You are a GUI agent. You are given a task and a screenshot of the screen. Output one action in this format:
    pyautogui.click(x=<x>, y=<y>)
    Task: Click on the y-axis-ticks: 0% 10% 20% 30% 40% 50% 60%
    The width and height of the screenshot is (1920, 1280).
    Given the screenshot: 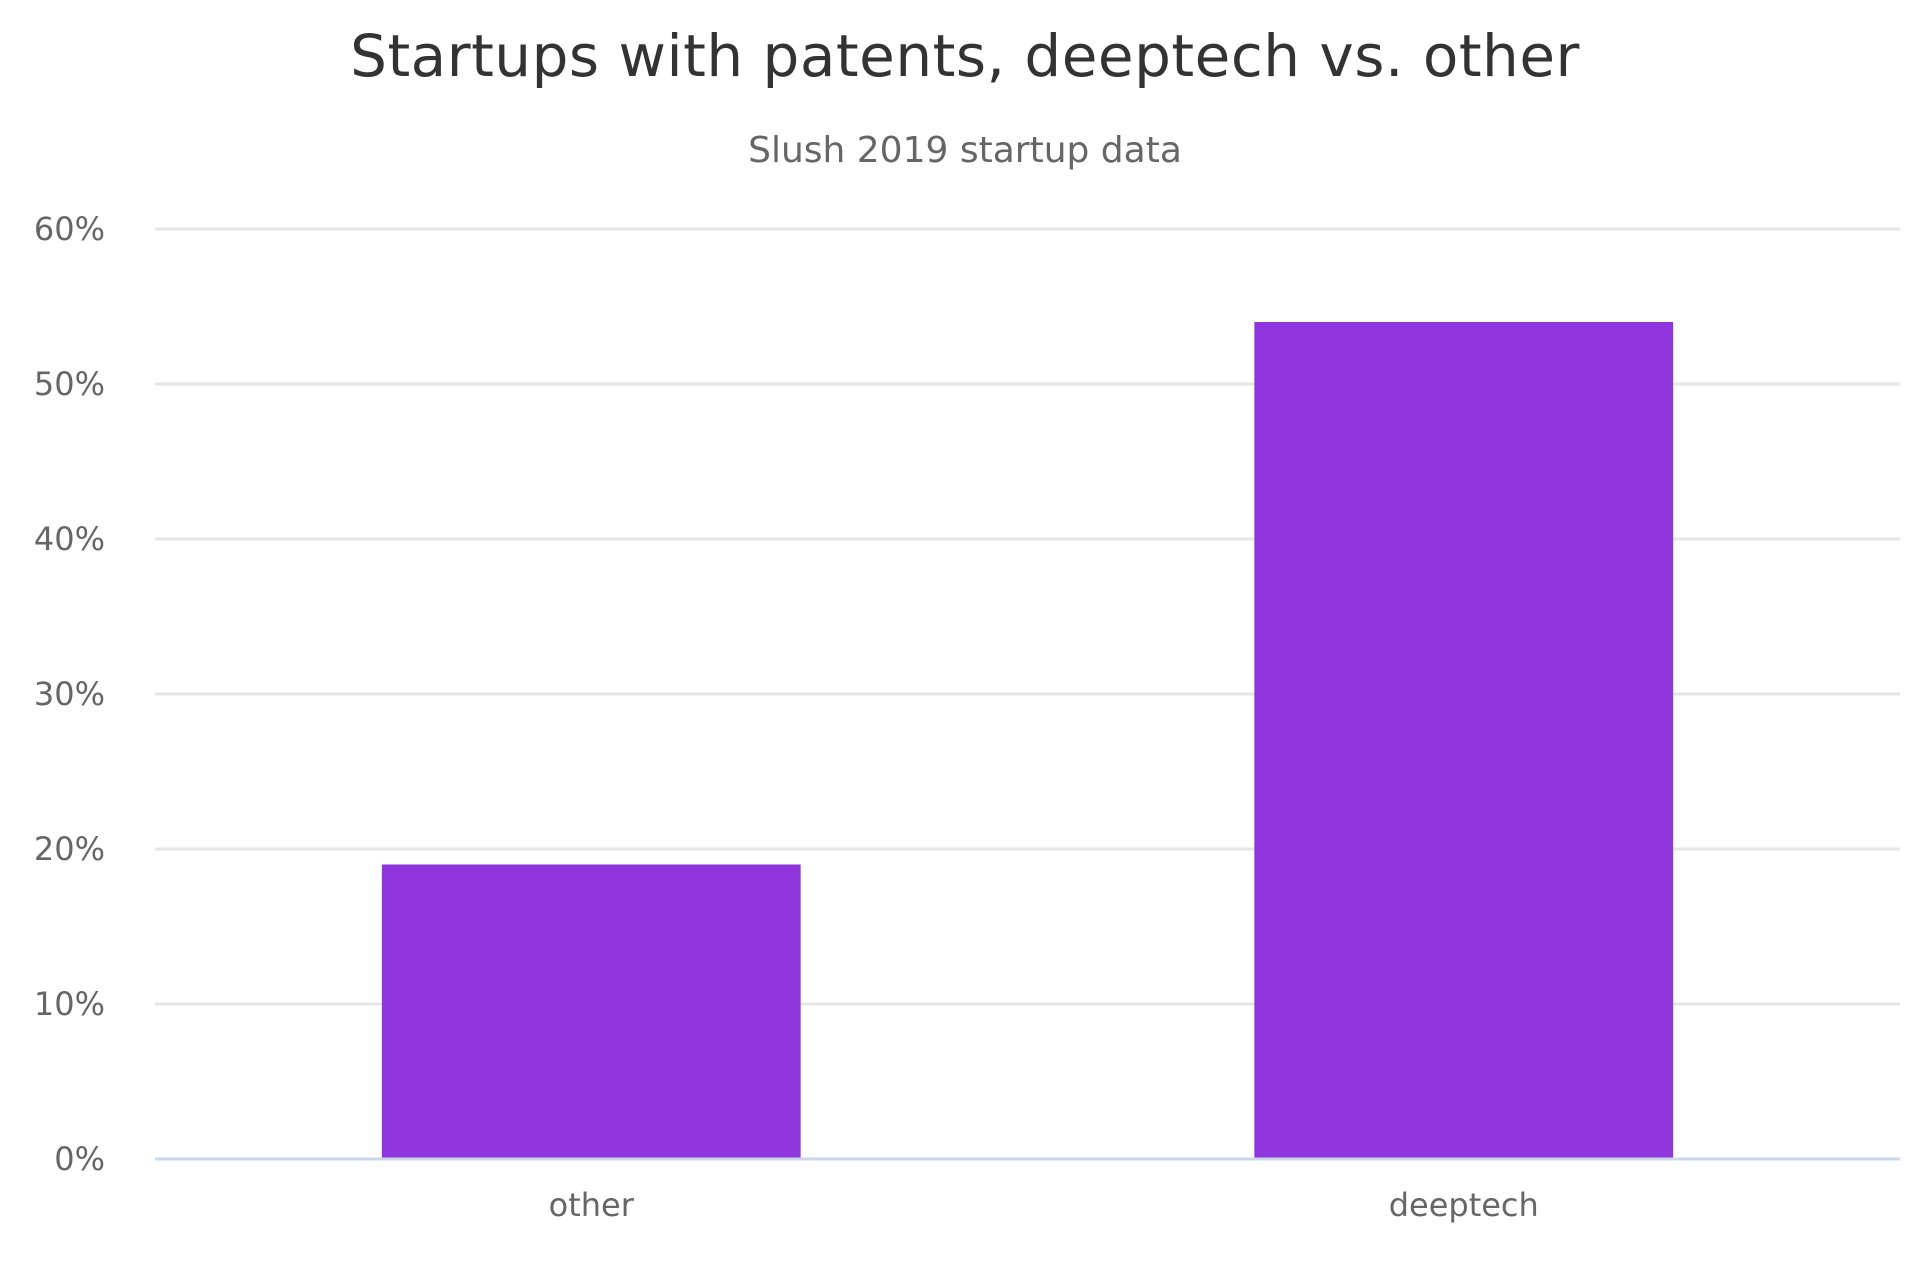 What is the action you would take?
    pyautogui.click(x=69, y=694)
    